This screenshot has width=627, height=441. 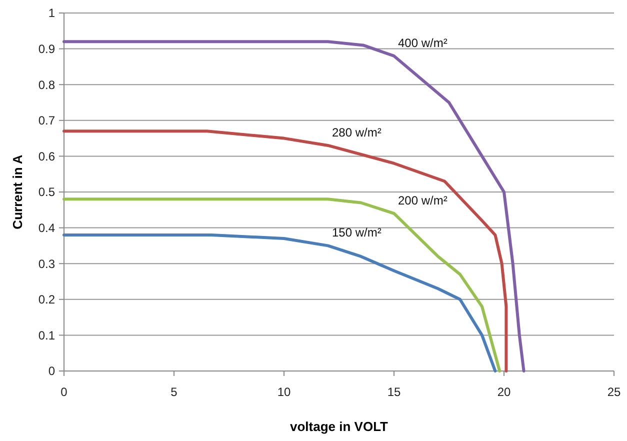 I want to click on y-tick-label: 0, so click(x=52, y=371).